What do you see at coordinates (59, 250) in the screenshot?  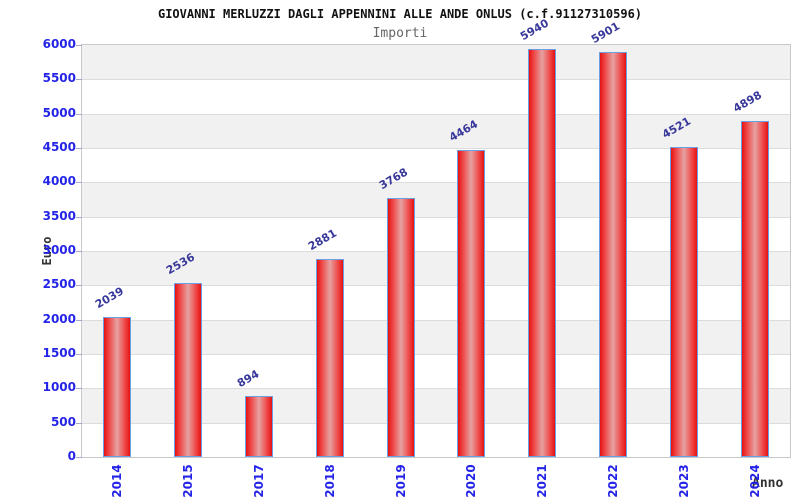 I see `y-tick-label: 3000` at bounding box center [59, 250].